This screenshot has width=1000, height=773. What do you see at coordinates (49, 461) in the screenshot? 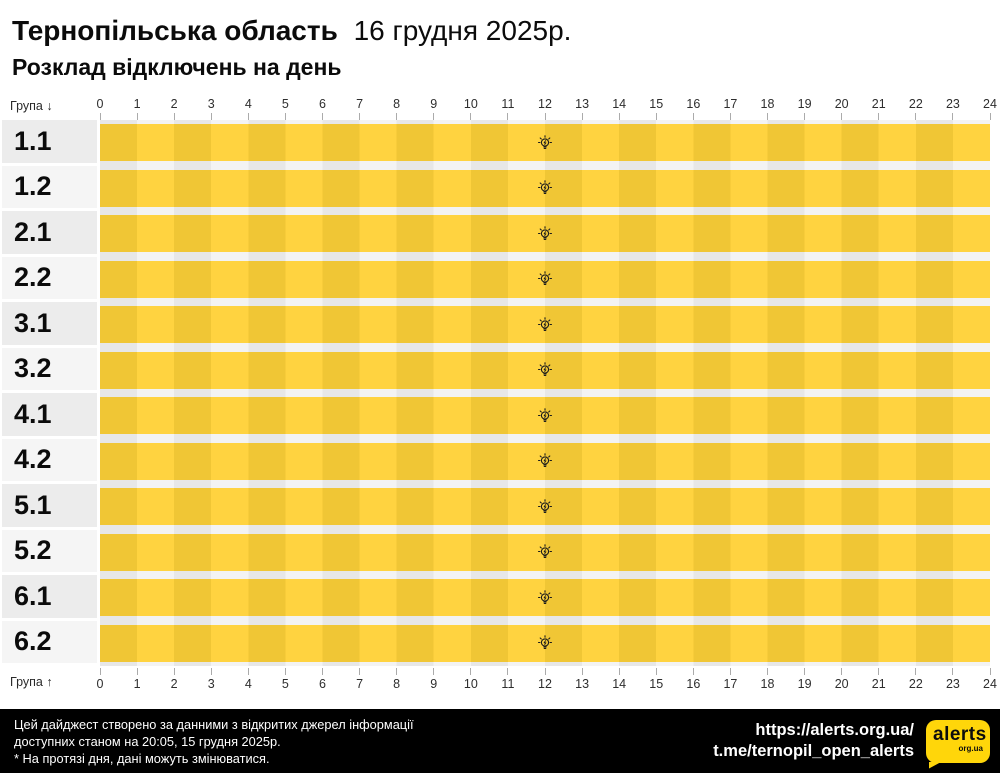
I see `group-label: 4.2` at bounding box center [49, 461].